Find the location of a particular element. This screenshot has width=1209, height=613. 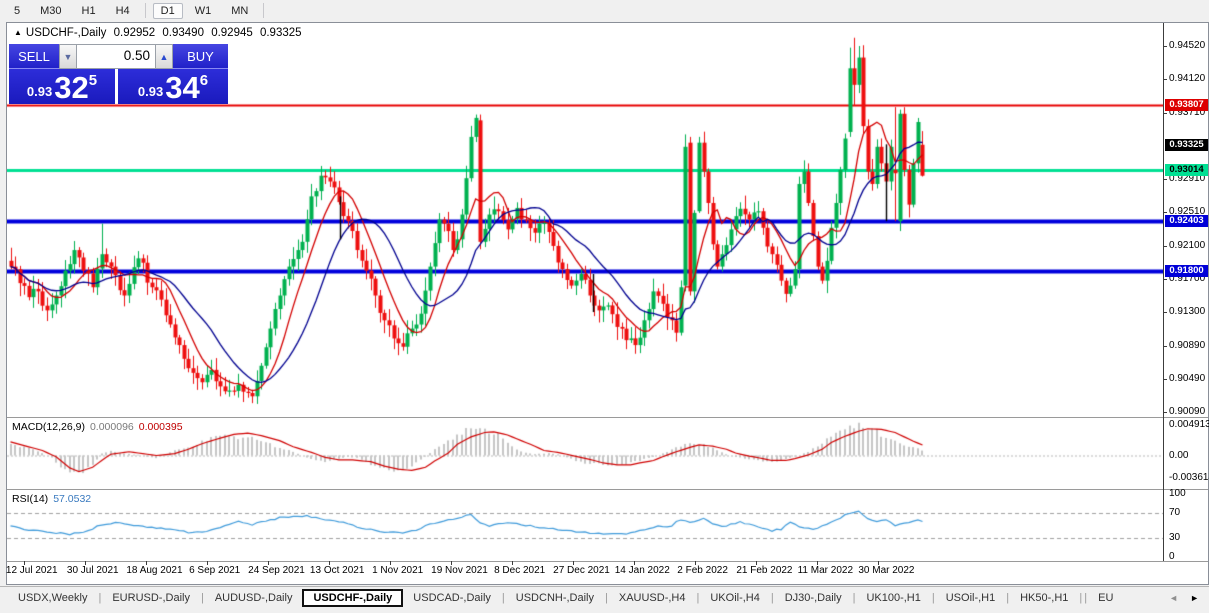

period-button-m30: M30 is located at coordinates (51, 10).